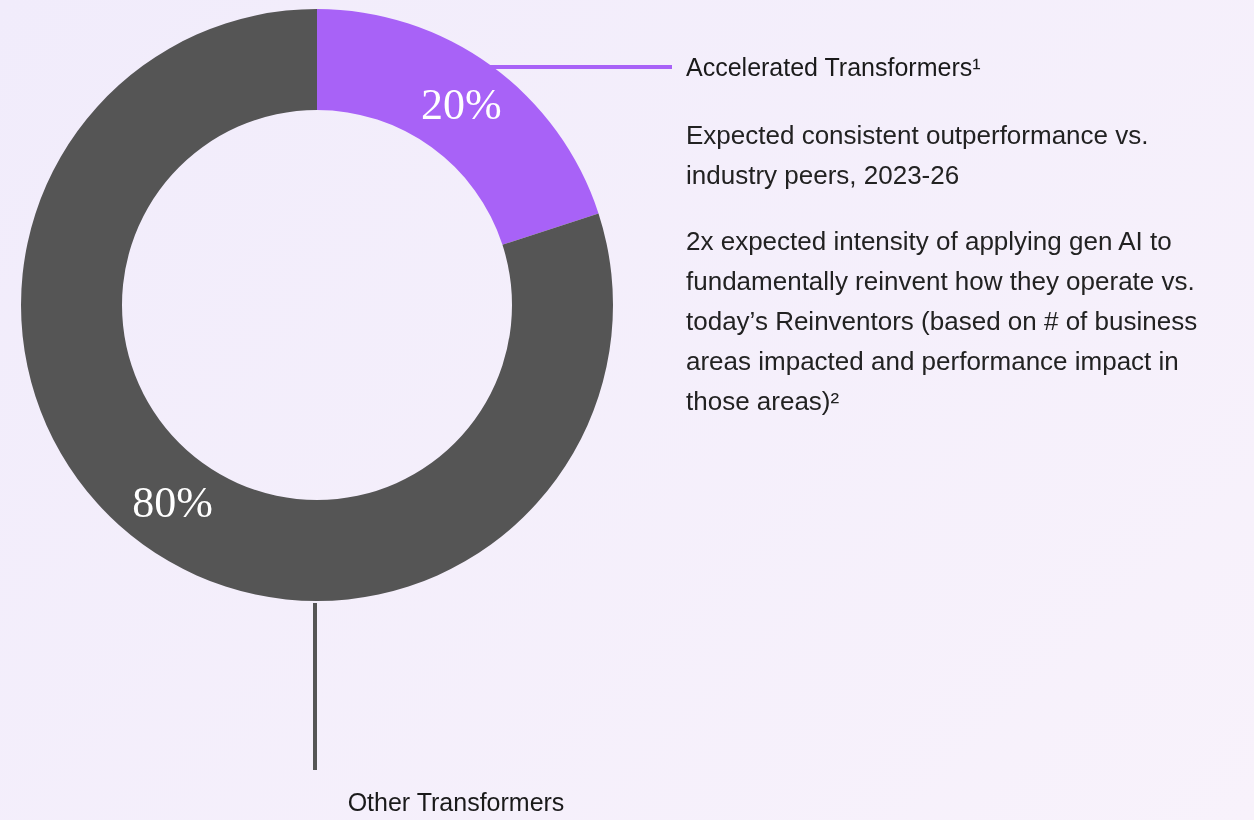 The image size is (1254, 820). What do you see at coordinates (456, 802) in the screenshot?
I see `slice-label: Other Transformers` at bounding box center [456, 802].